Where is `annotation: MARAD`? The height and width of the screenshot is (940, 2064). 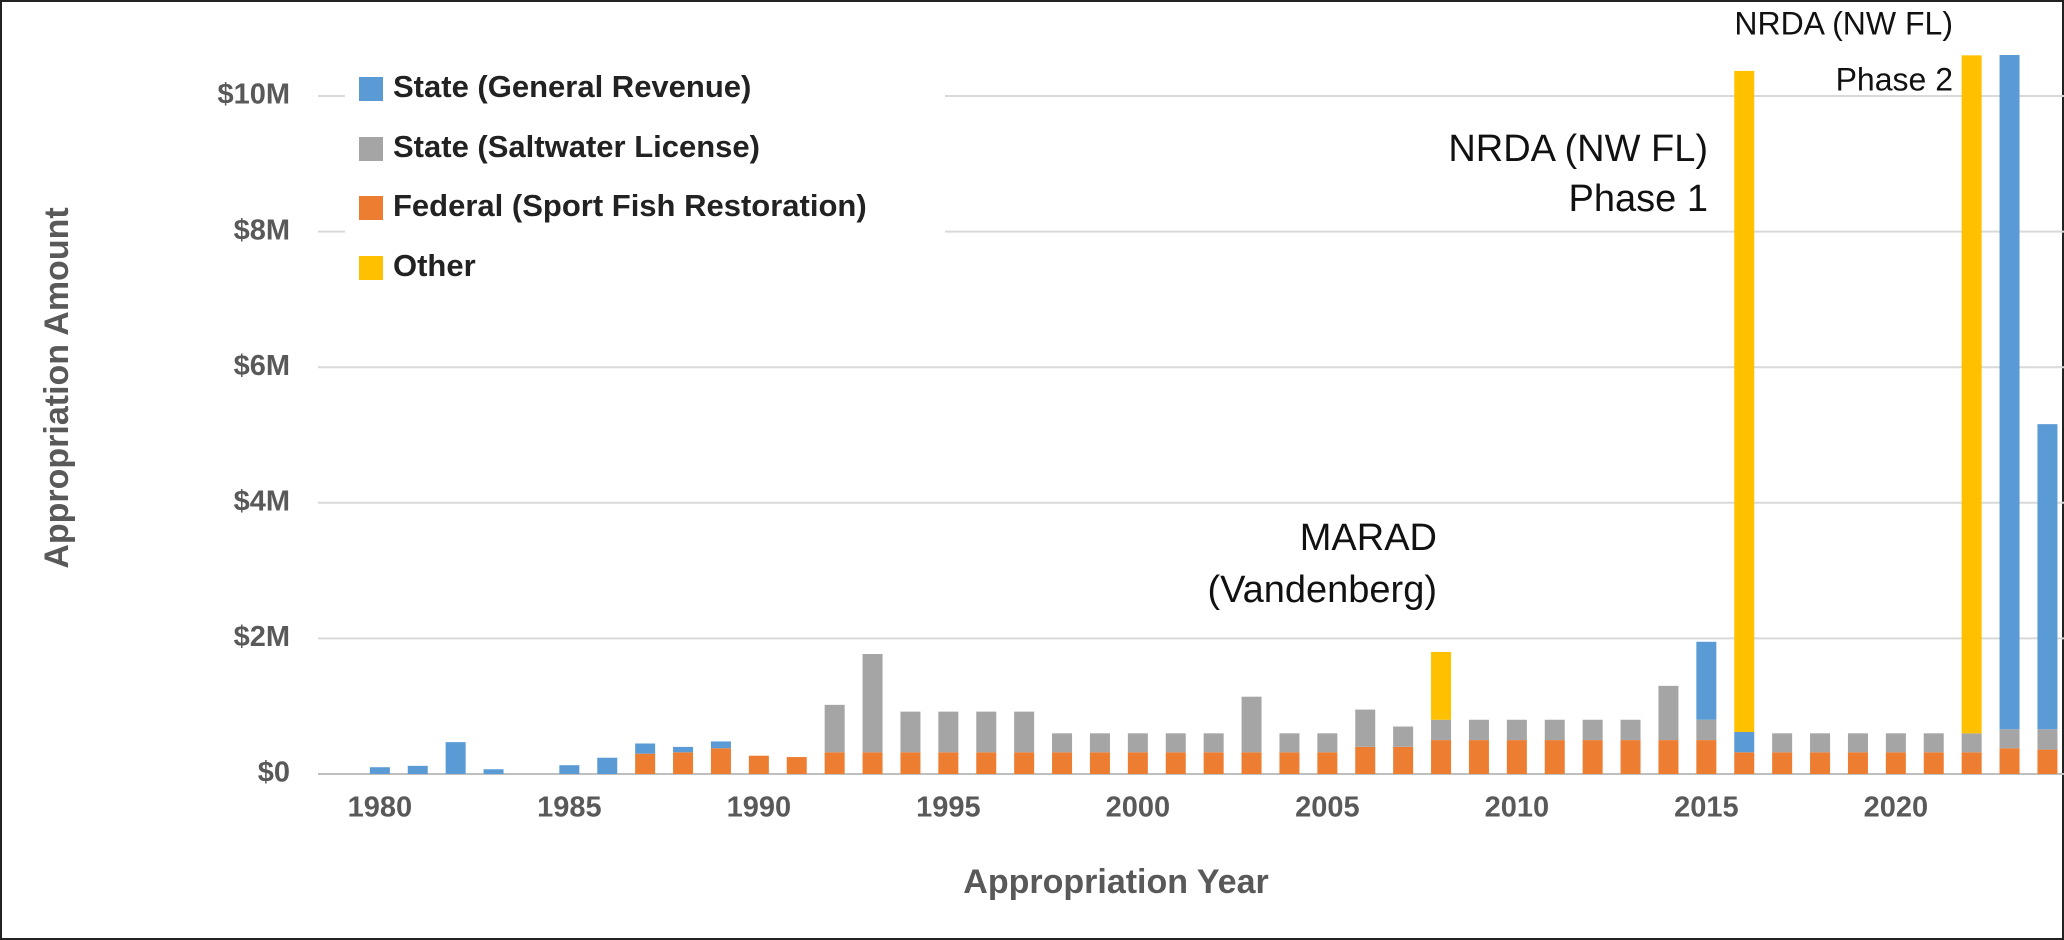 annotation: MARAD is located at coordinates (1368, 538).